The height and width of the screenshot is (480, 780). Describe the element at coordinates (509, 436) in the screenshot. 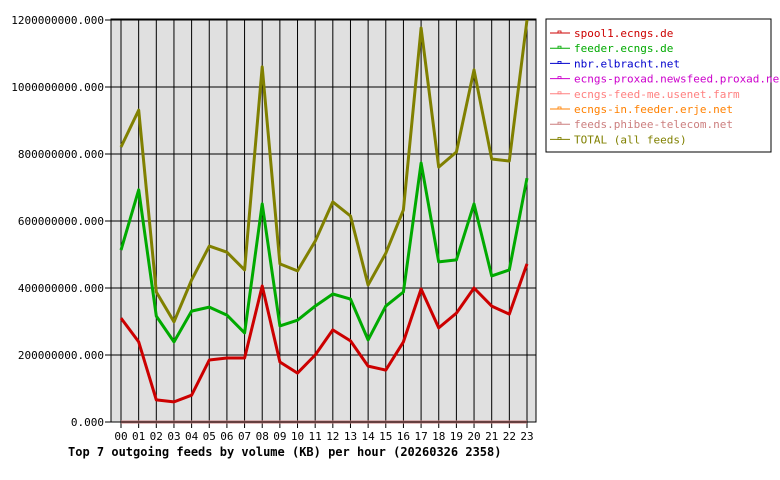

I see `x-tick-label: 22` at that location.